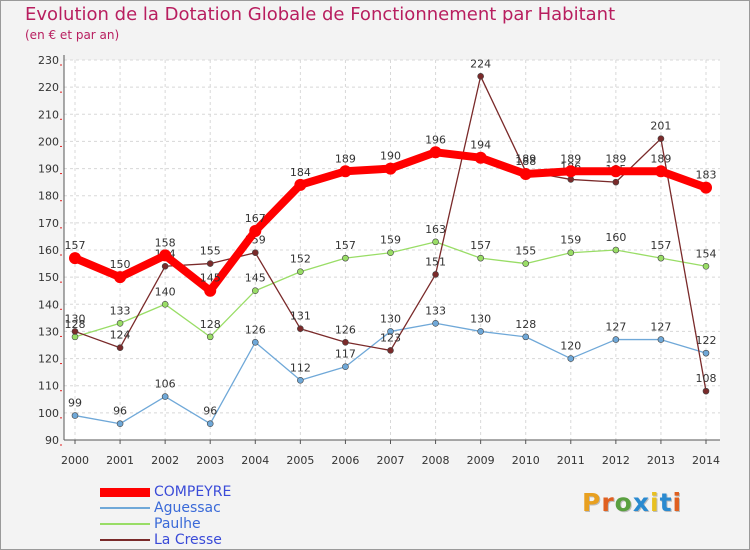 Image resolution: width=750 pixels, height=550 pixels. What do you see at coordinates (345, 354) in the screenshot?
I see `data-label: 117` at bounding box center [345, 354].